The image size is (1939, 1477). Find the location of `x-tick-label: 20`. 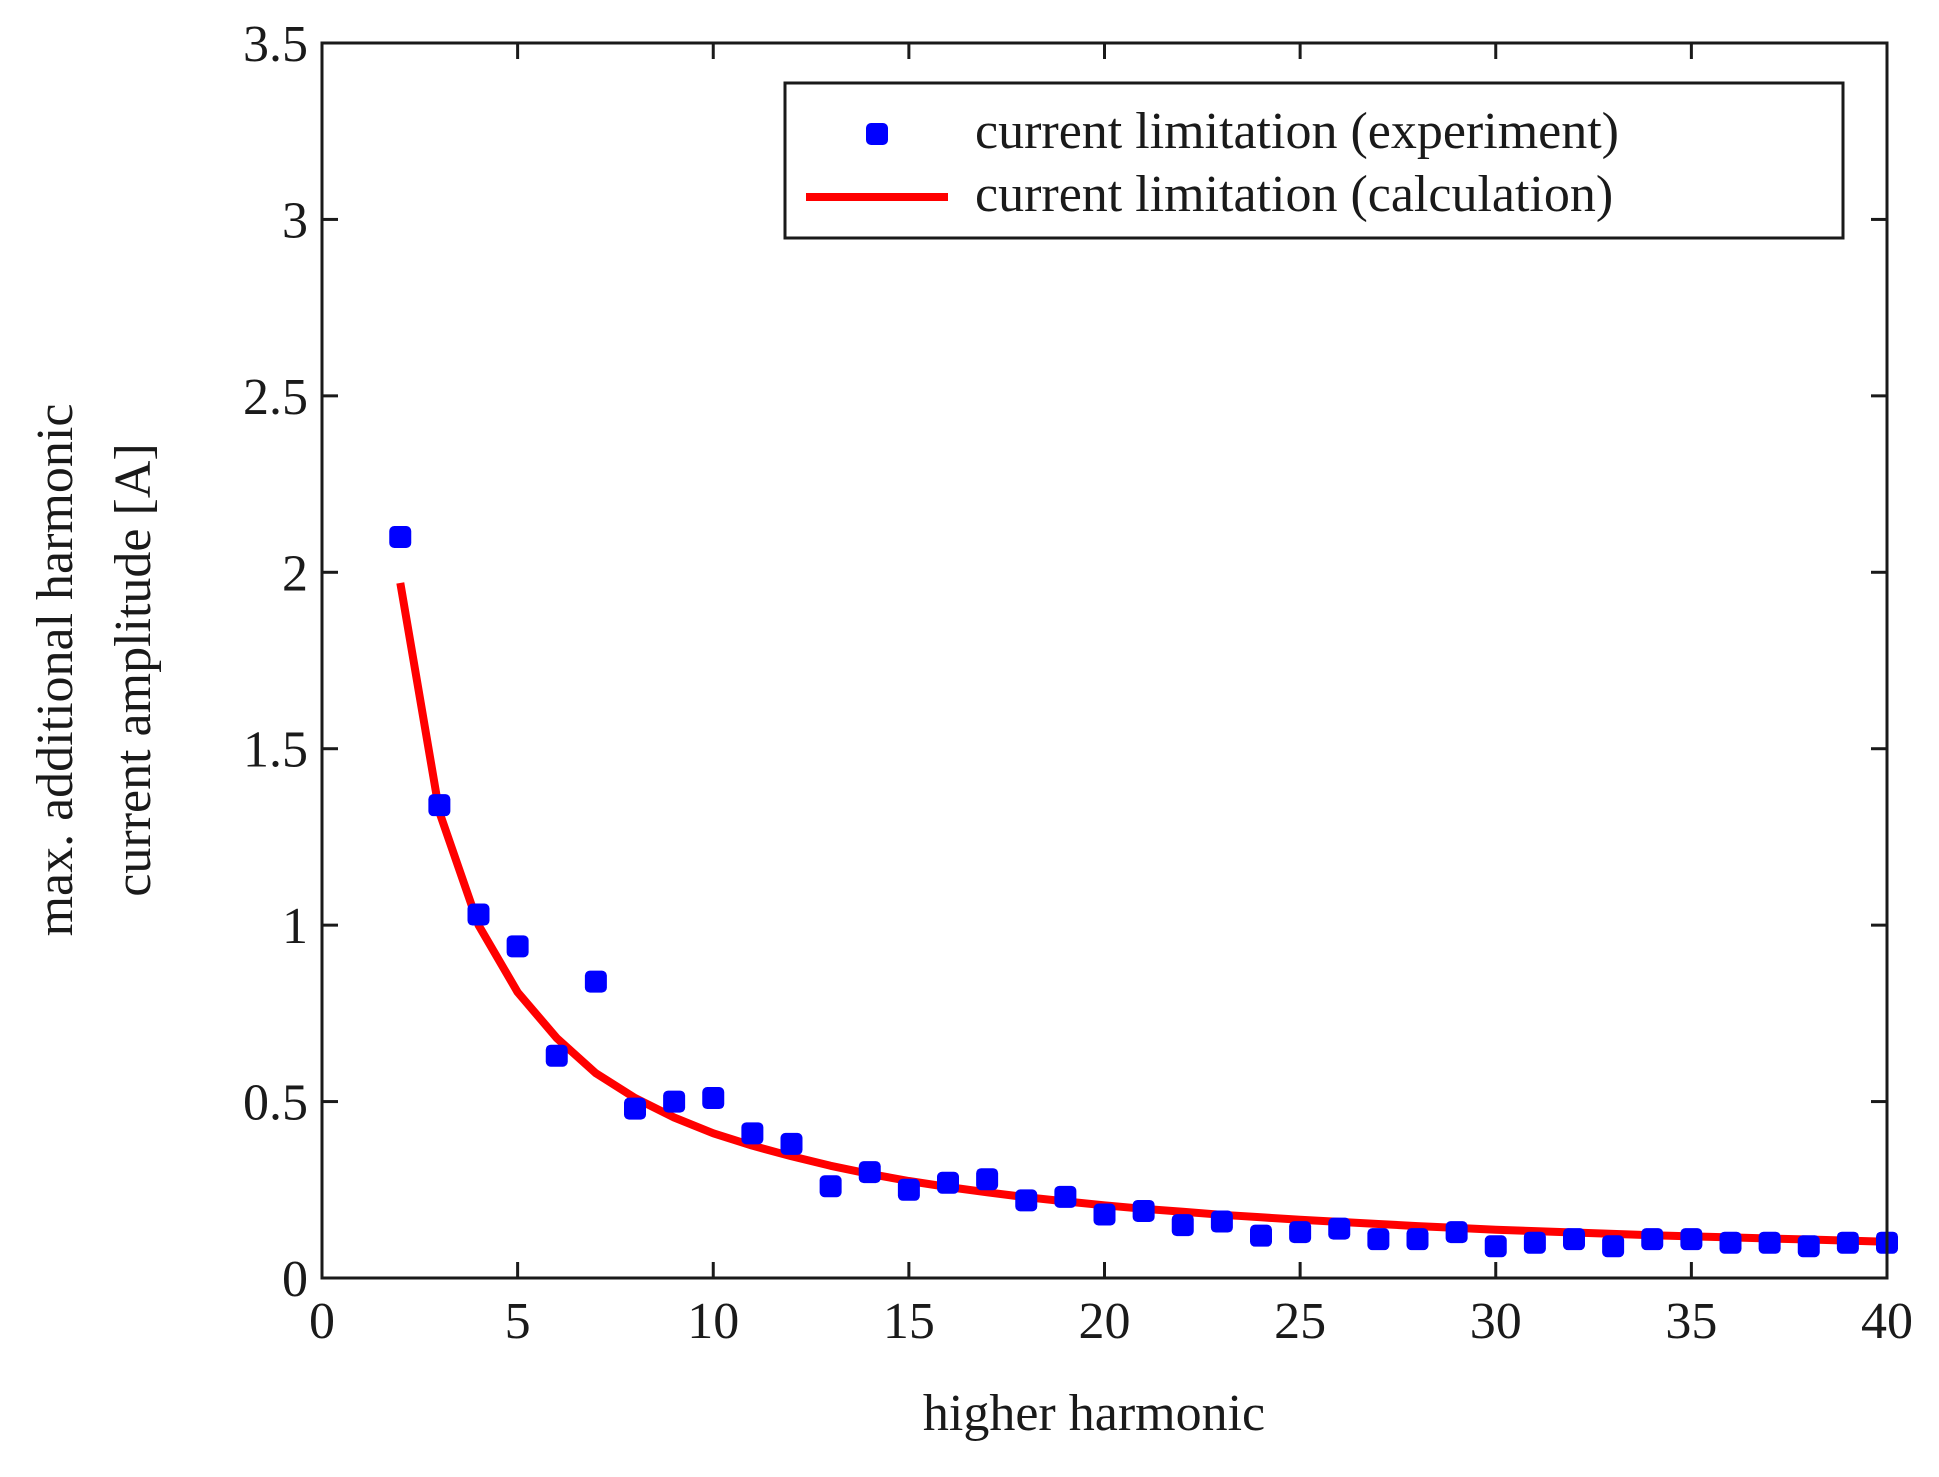

x-tick-label: 20 is located at coordinates (1105, 1321).